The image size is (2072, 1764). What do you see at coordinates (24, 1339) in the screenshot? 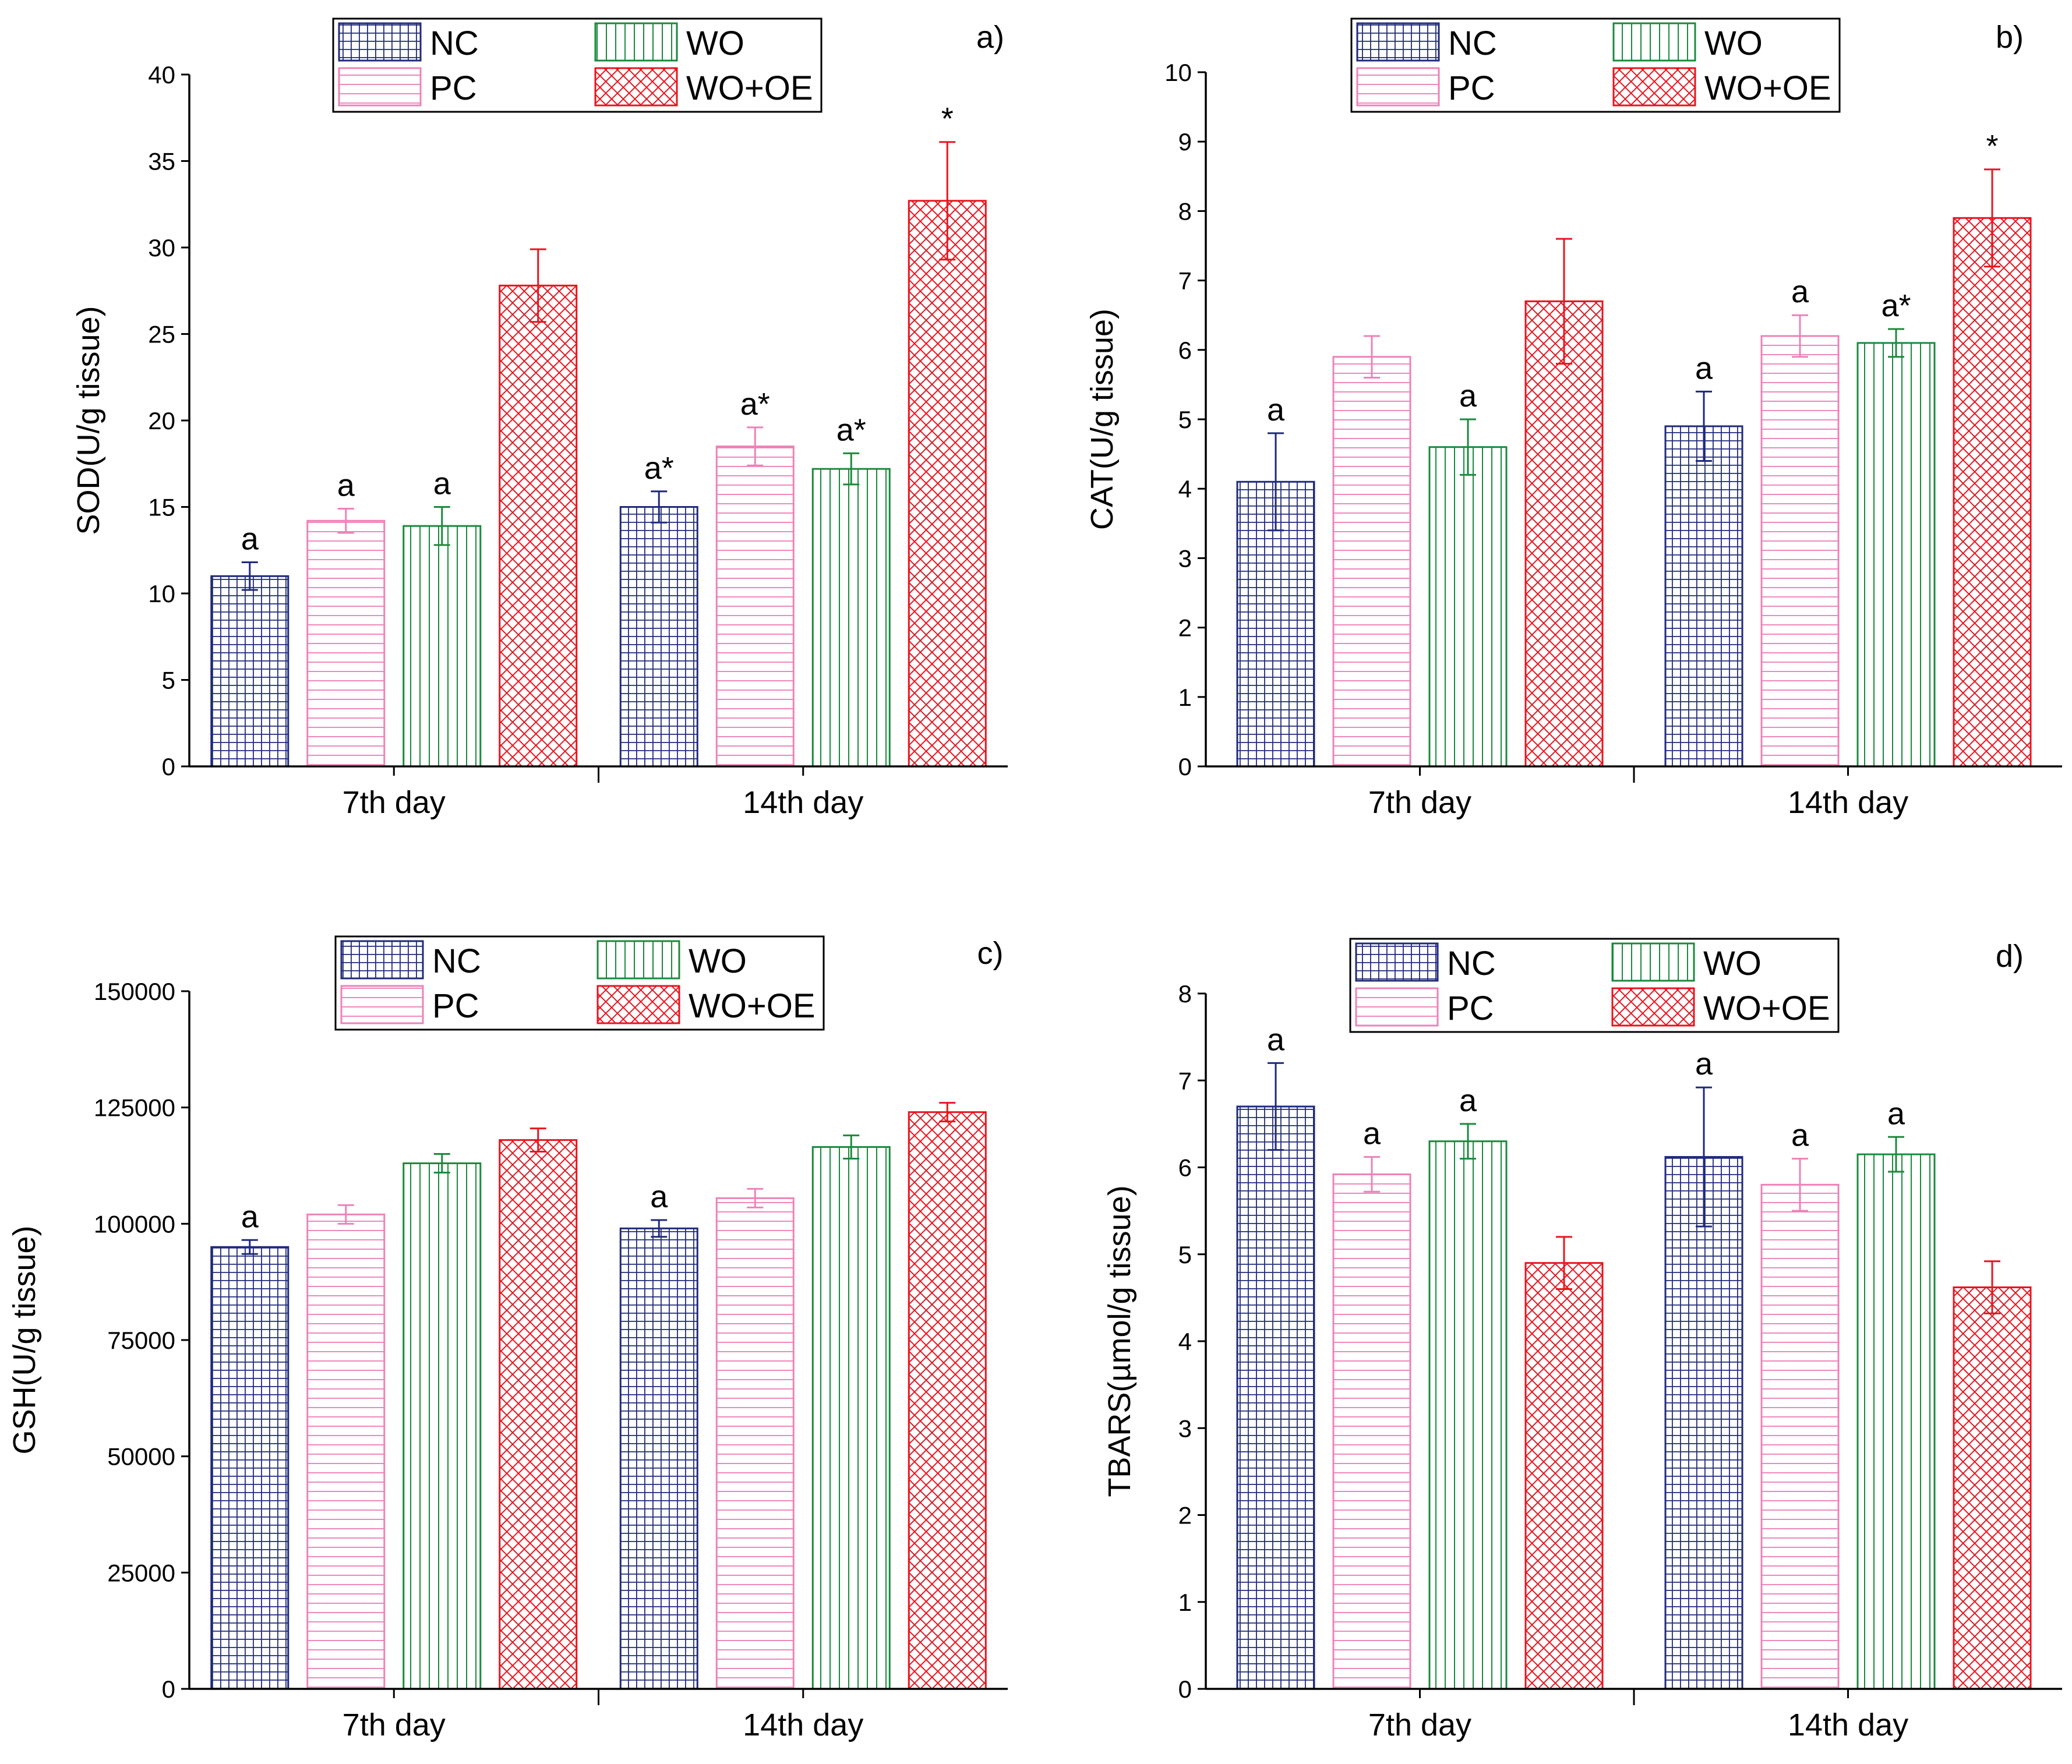
I see `y-axis-title: GSH(U/g tissue)` at bounding box center [24, 1339].